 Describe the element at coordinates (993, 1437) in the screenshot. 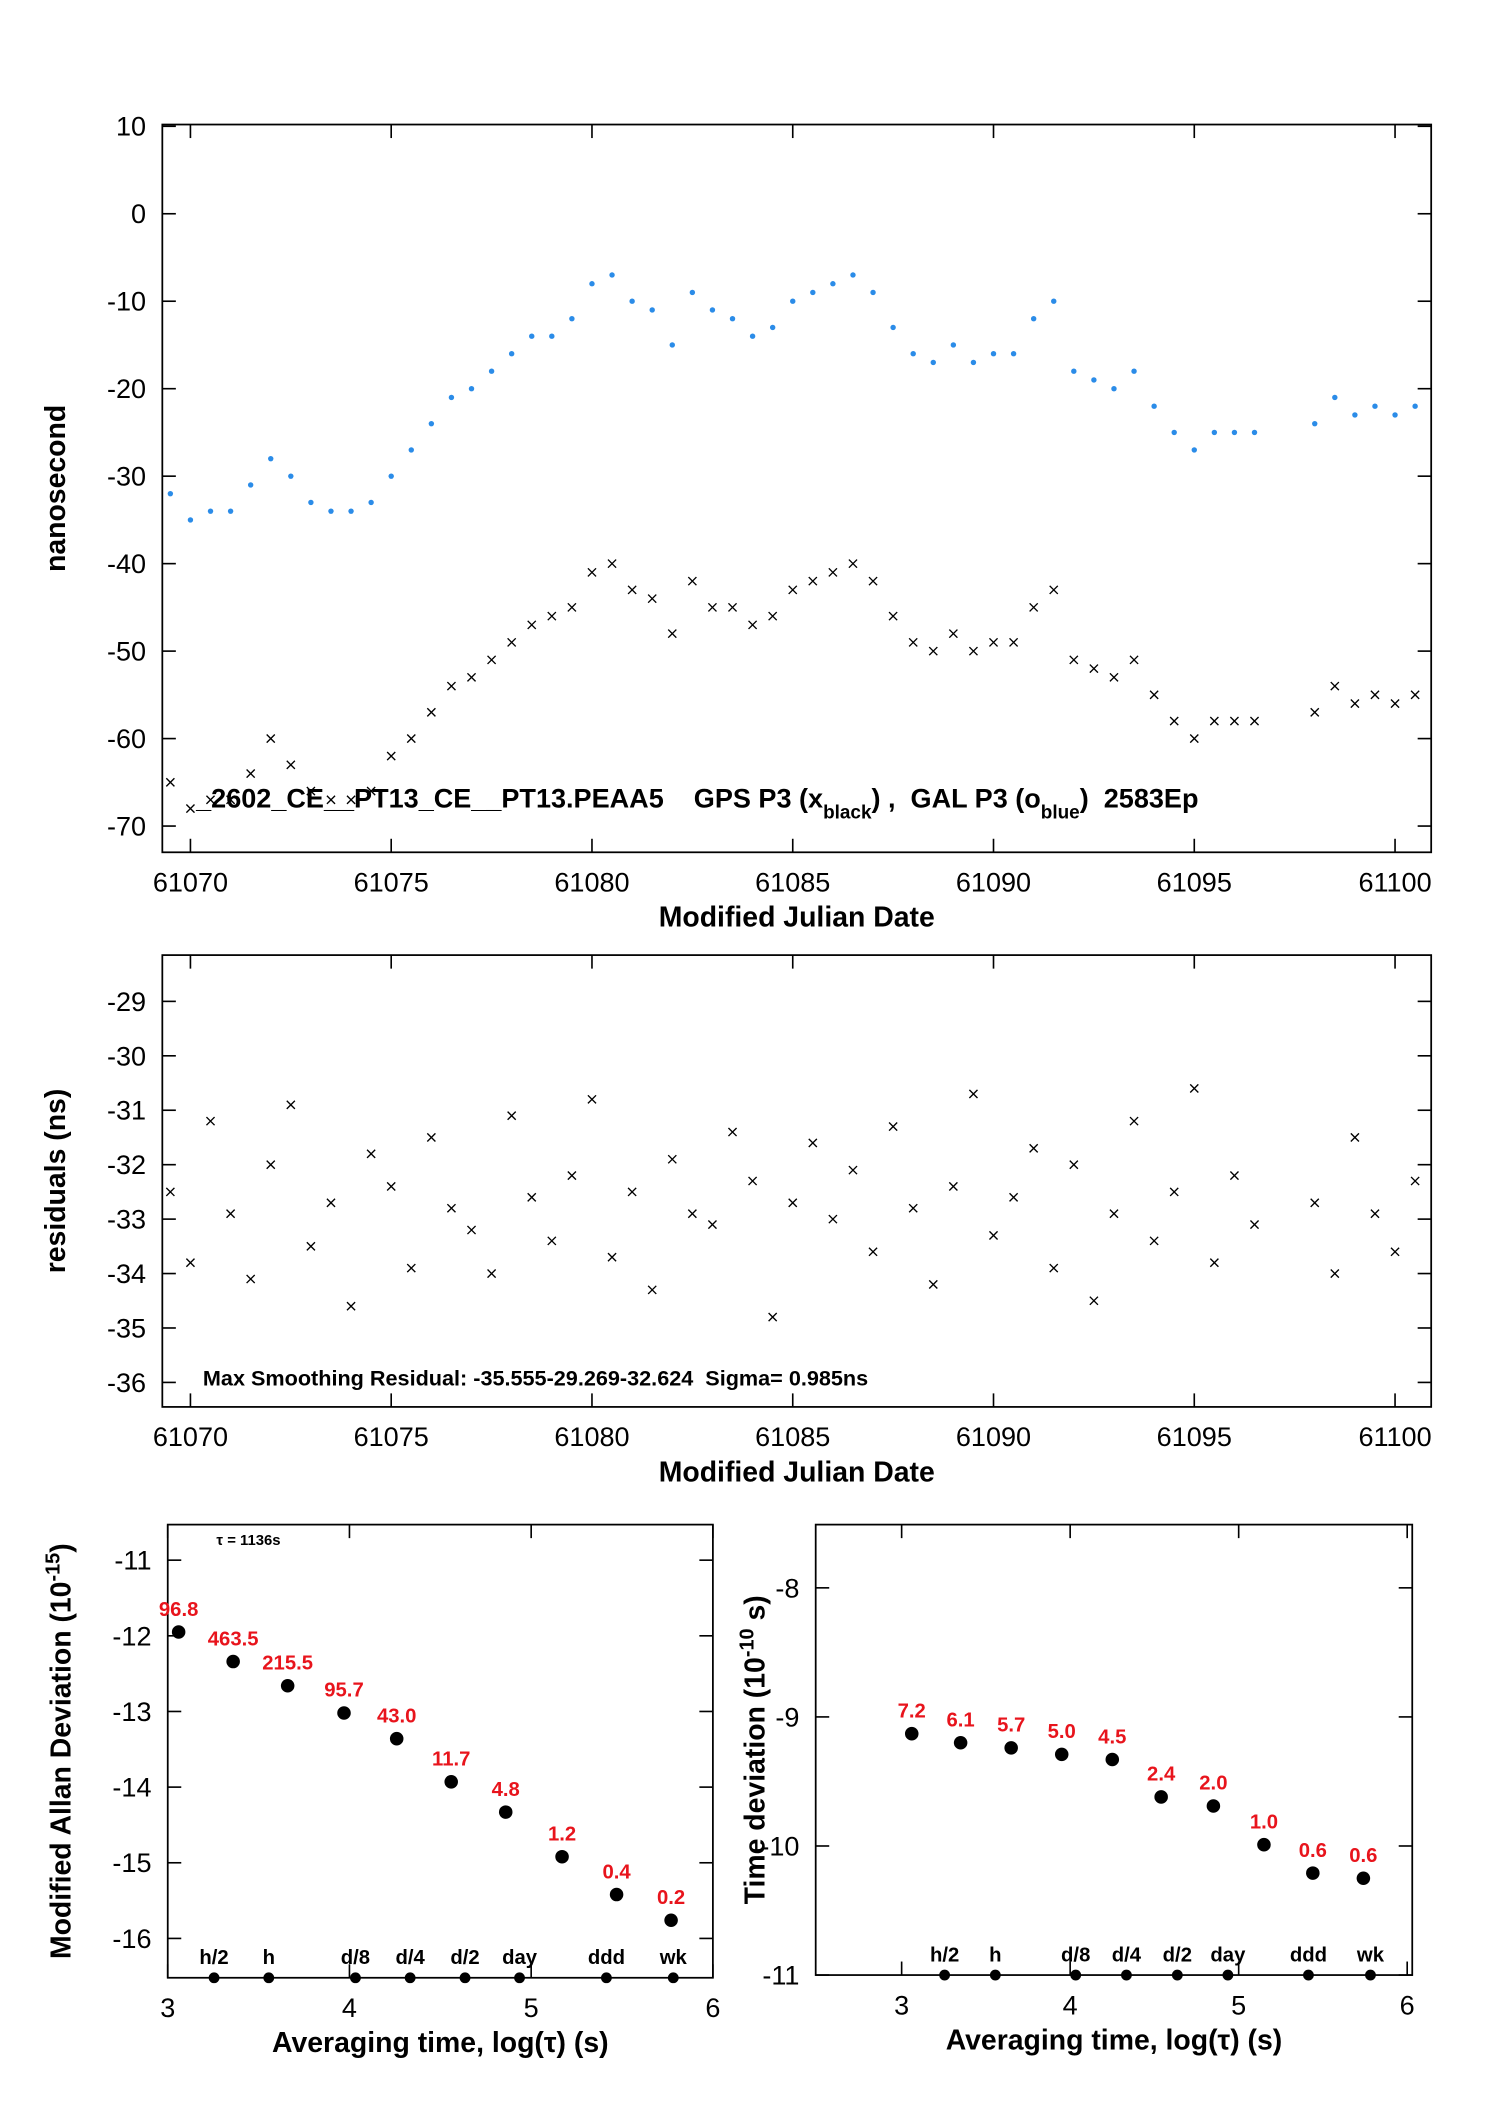

I see `x-tick-label: 61090` at that location.